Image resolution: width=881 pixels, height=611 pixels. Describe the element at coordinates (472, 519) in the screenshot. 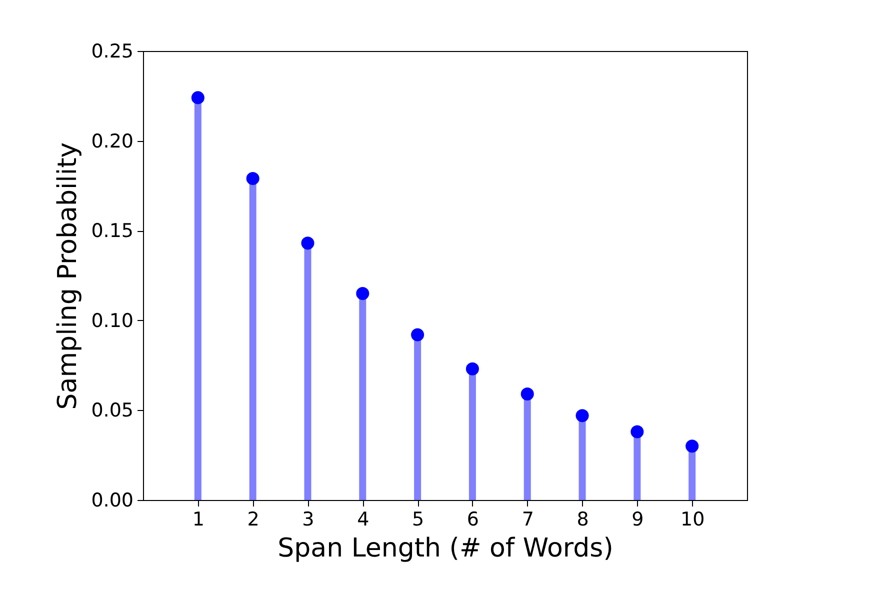

I see `x-tick-label: 6` at that location.